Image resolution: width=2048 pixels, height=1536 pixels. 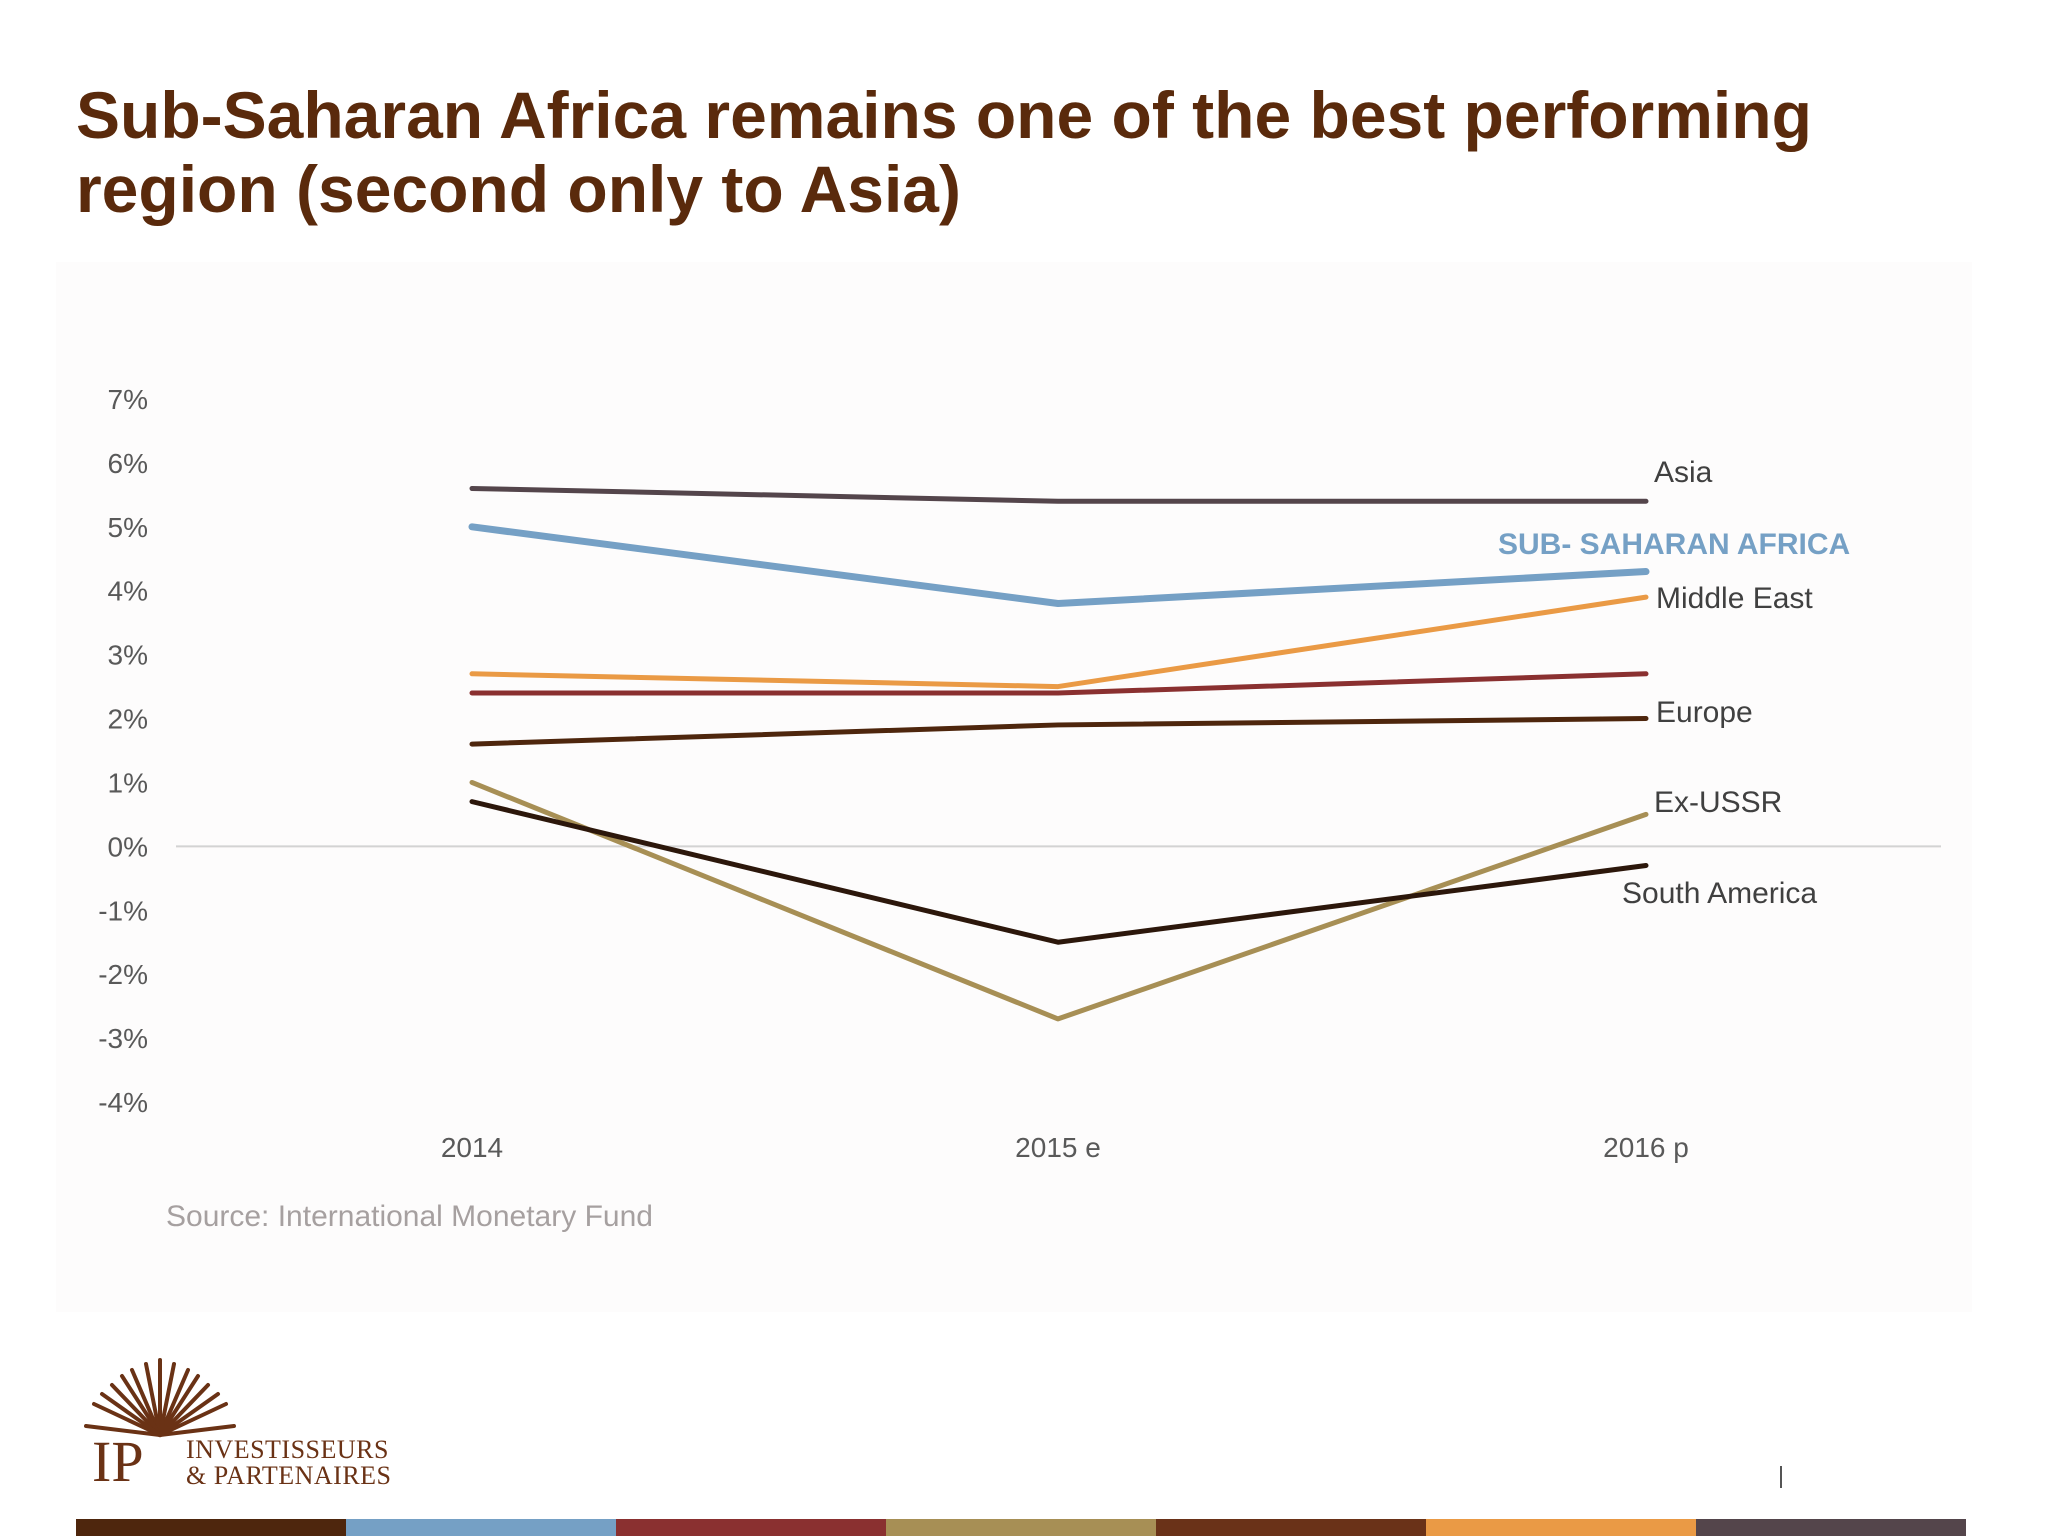 What do you see at coordinates (1674, 544) in the screenshot?
I see `series-label: SUB- SAHARAN AFRICA` at bounding box center [1674, 544].